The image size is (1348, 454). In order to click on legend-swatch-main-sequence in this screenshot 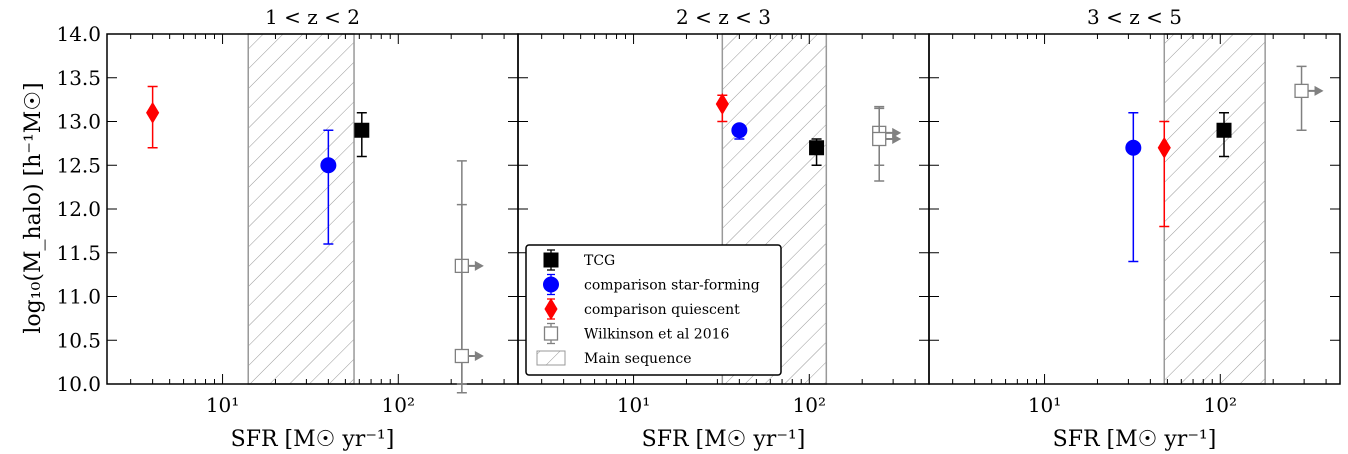, I will do `click(551, 358)`.